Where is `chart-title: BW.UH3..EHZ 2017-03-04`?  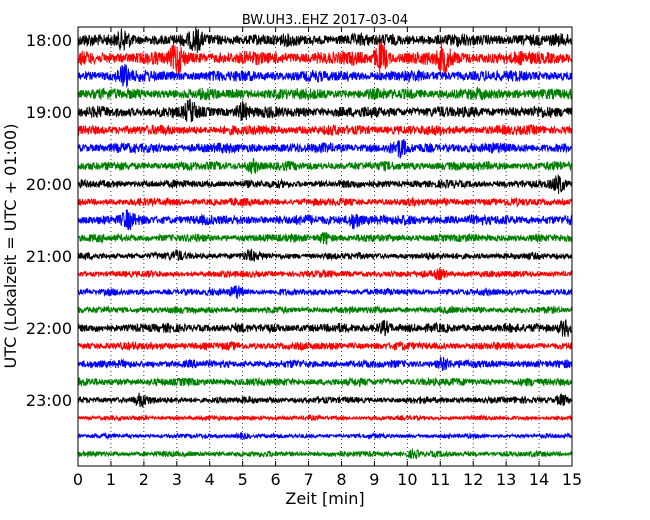 chart-title: BW.UH3..EHZ 2017-03-04 is located at coordinates (325, 20).